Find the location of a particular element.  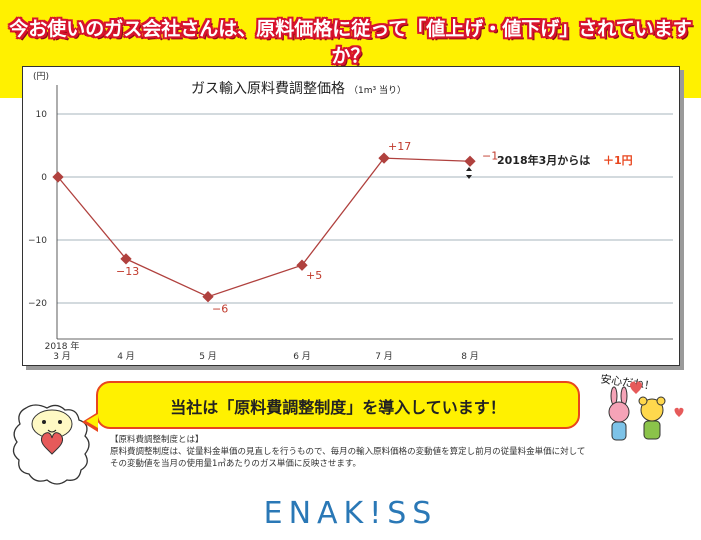

callout-text: 当社は「原料費調整制度」を導入しています！ is located at coordinates (338, 407).